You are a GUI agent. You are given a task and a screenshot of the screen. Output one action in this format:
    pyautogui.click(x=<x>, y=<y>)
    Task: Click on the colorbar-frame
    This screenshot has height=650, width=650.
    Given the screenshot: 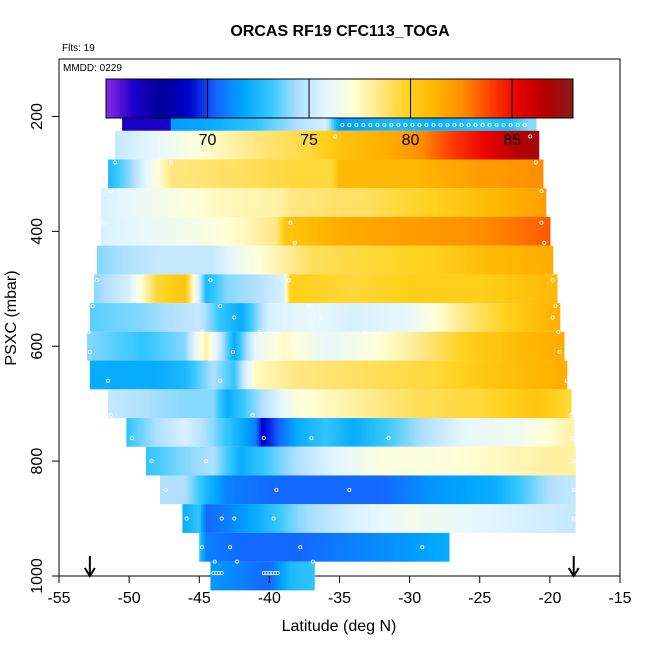 What is the action you would take?
    pyautogui.click(x=339, y=98)
    